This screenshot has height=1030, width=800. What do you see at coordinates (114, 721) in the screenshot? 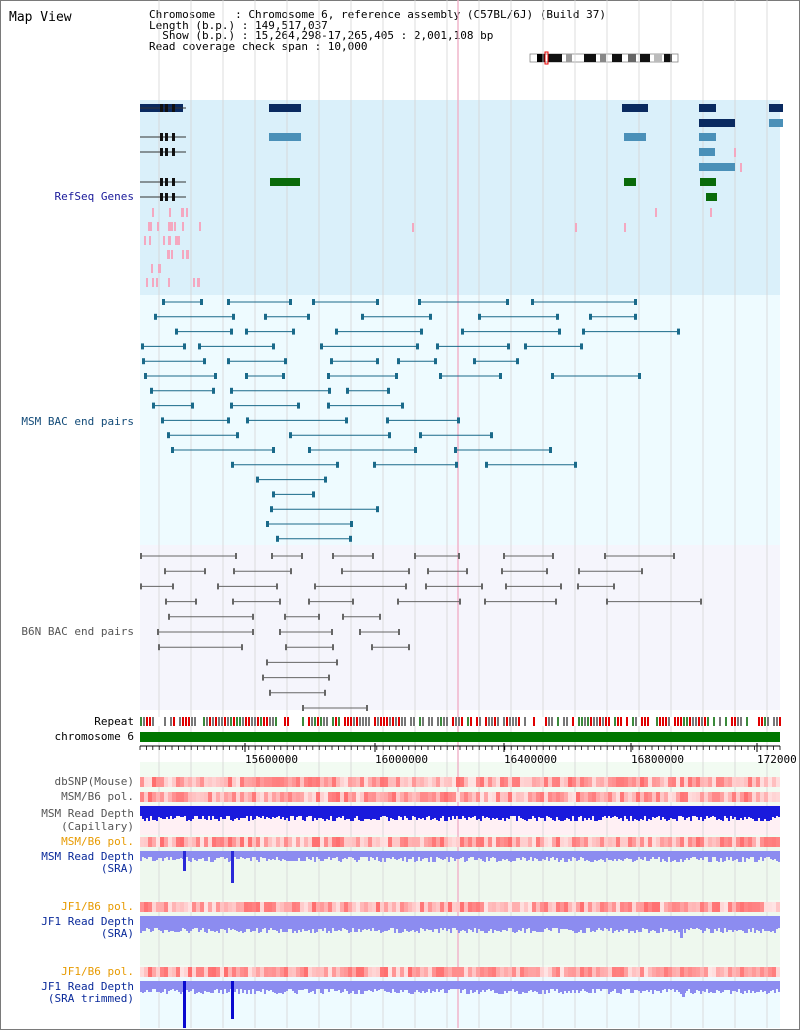
I see `track-label-repeat: Repeat` at bounding box center [114, 721].